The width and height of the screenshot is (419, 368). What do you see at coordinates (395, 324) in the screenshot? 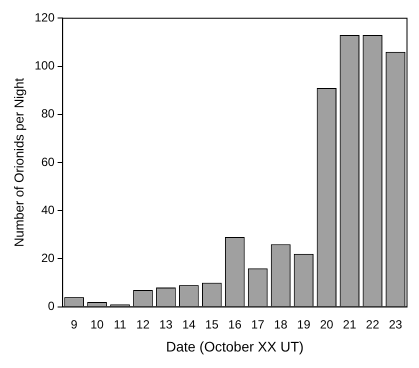
I see `x-tick-label: 23` at bounding box center [395, 324].